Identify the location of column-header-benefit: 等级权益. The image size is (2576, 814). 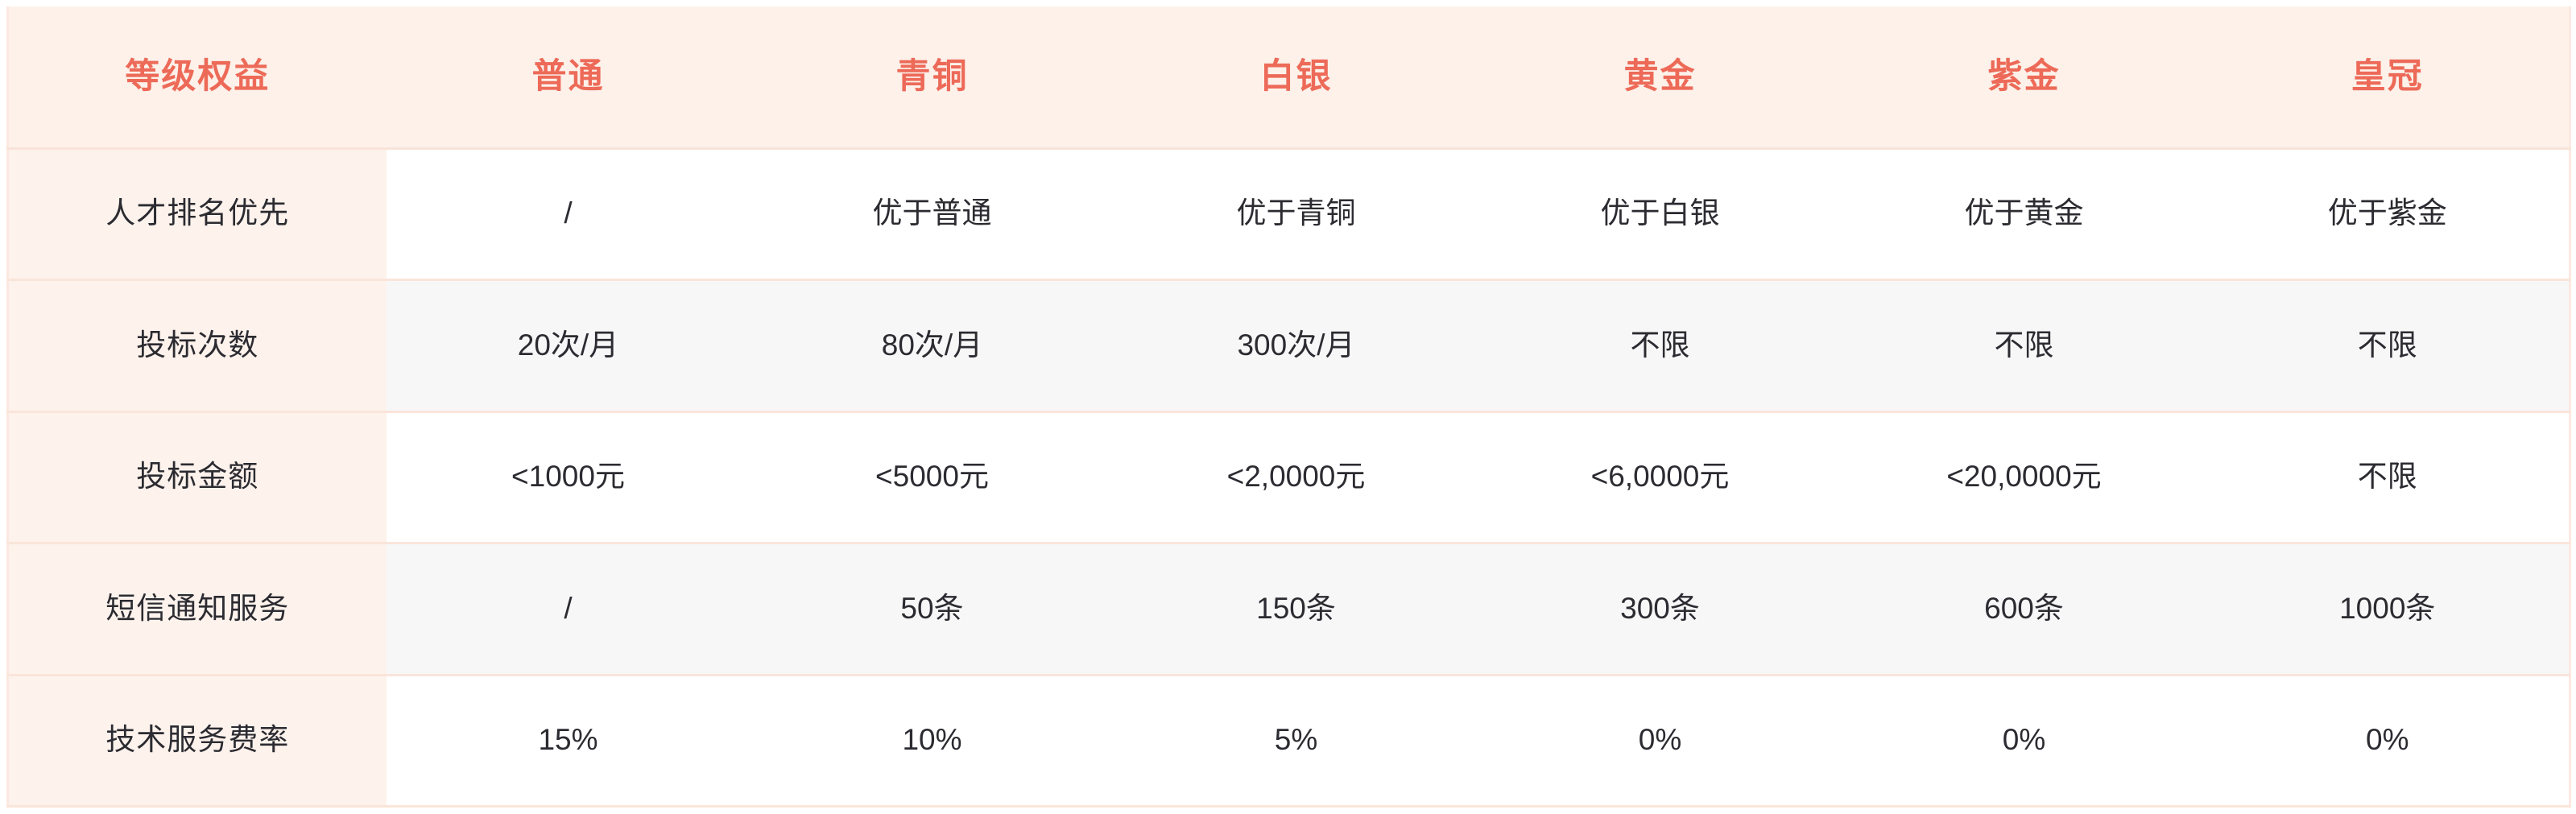
(197, 78).